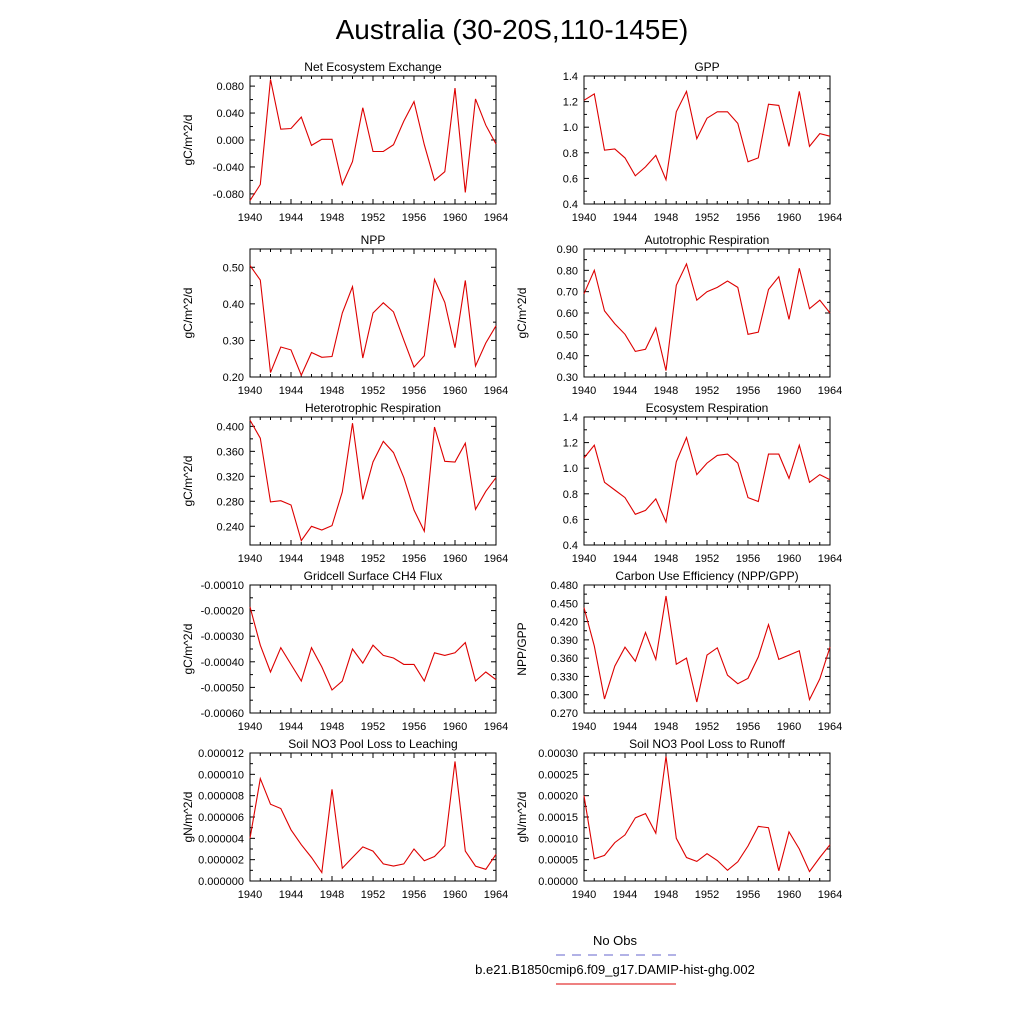 The height and width of the screenshot is (1024, 1024). Describe the element at coordinates (564, 696) in the screenshot. I see `y-tick-label: 0.300` at that location.